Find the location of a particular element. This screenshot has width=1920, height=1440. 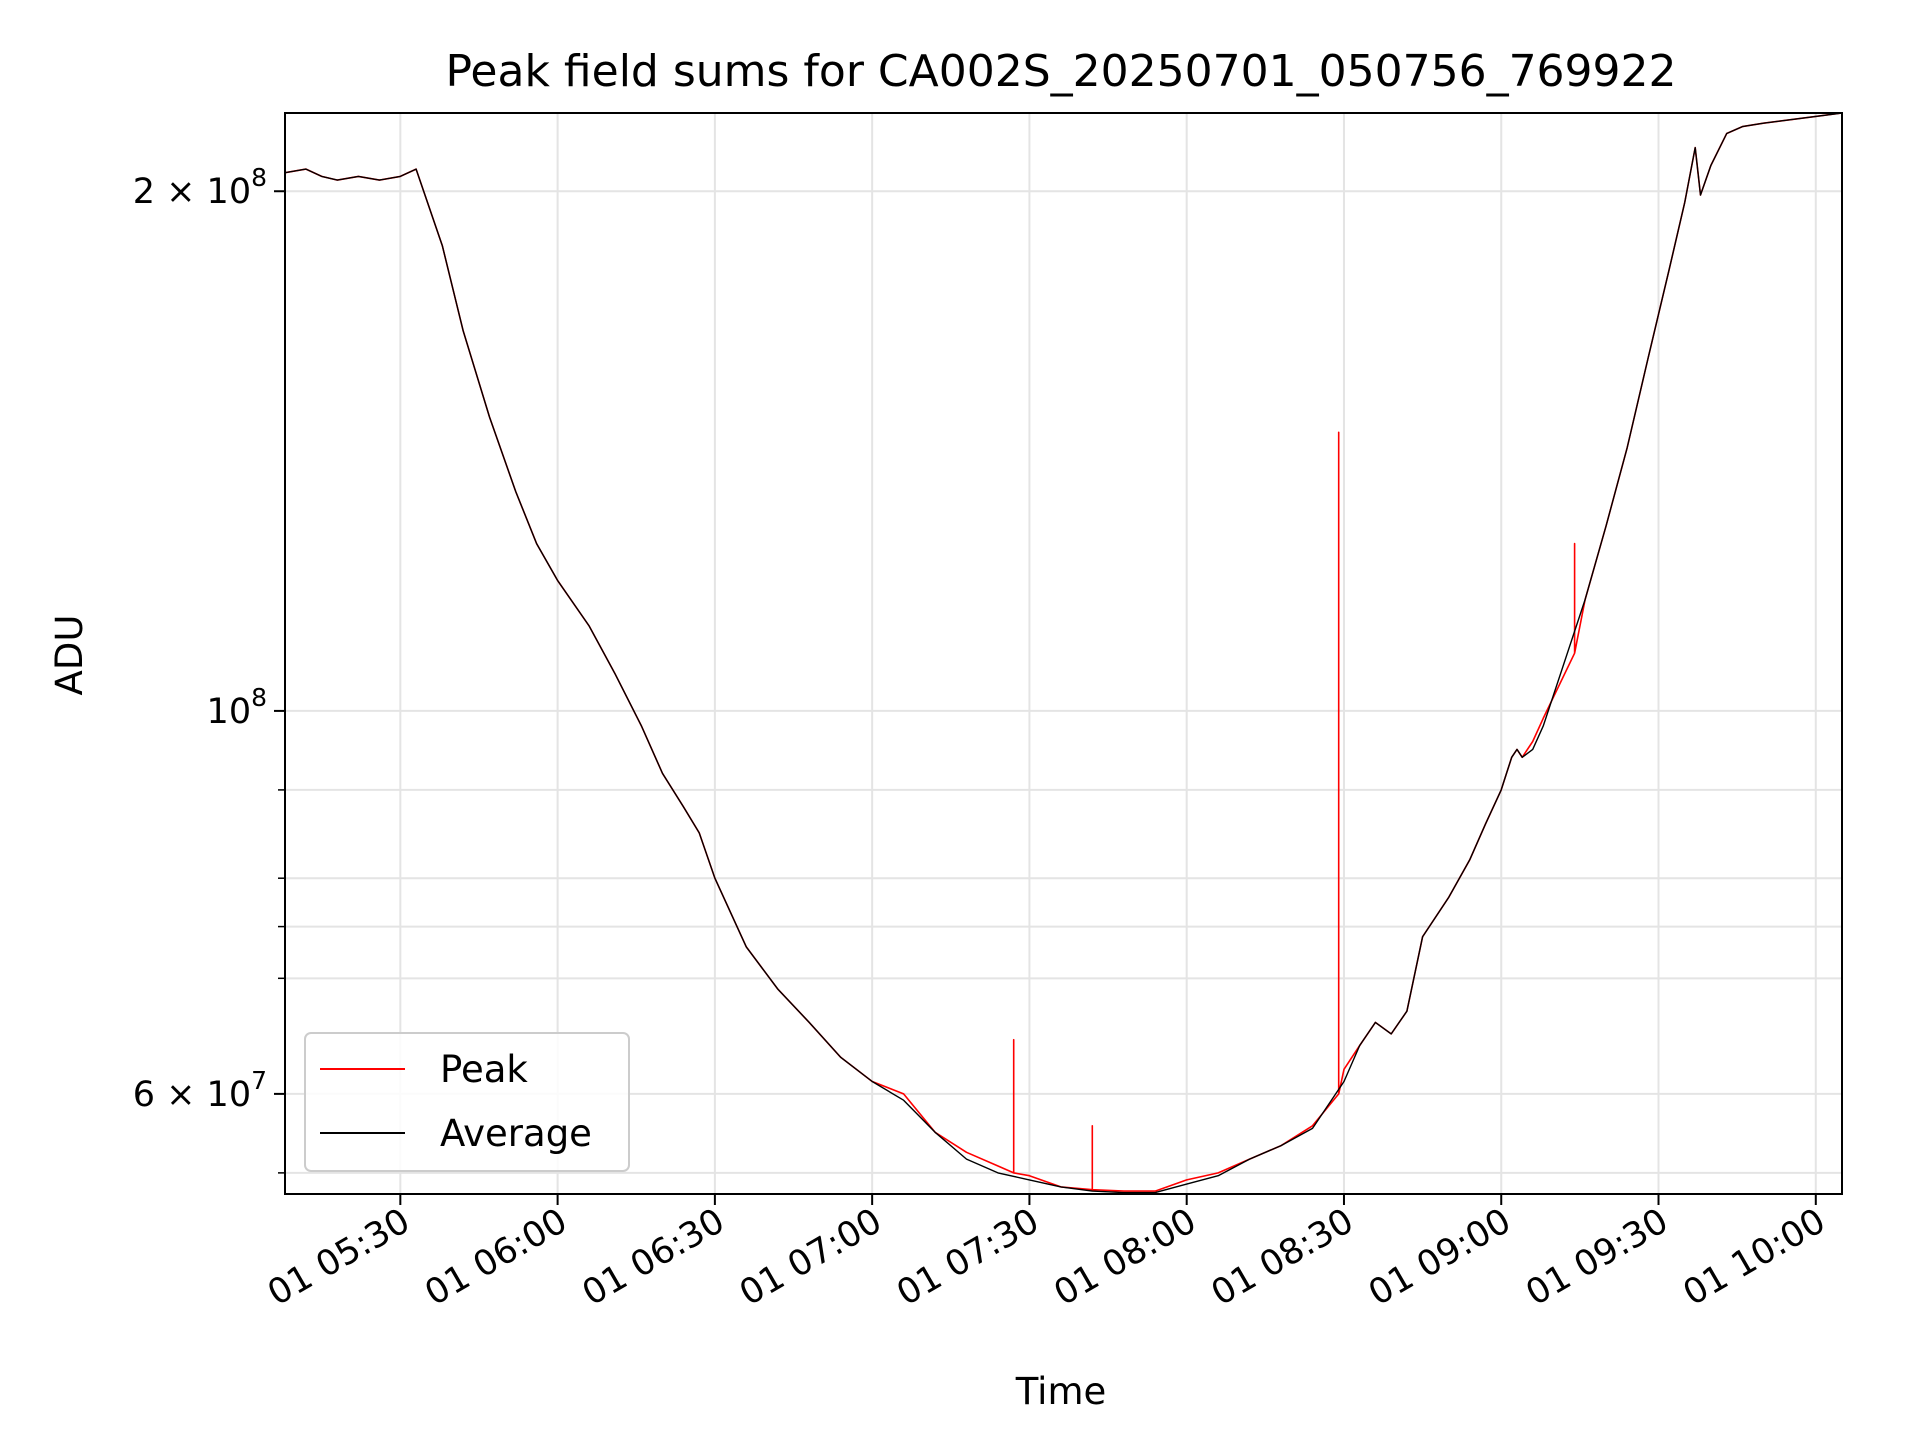

y-tick-label: 2 × 108 is located at coordinates (200, 187).